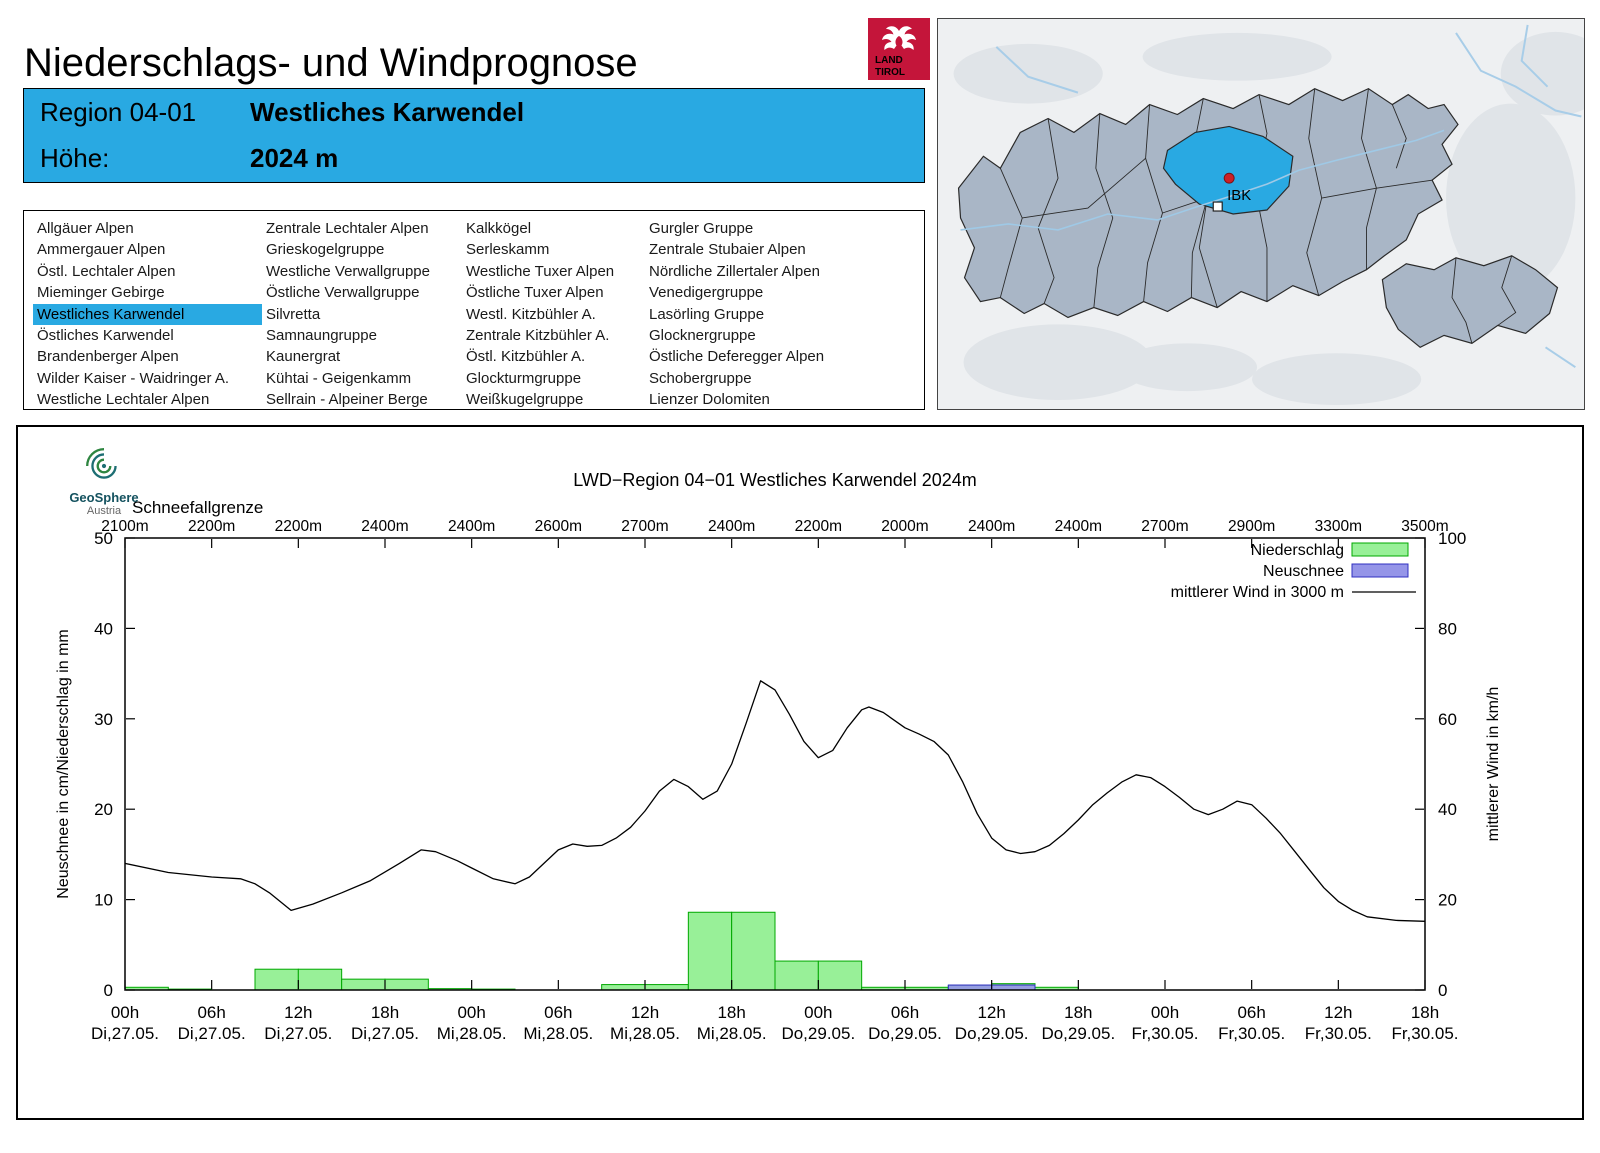 The height and width of the screenshot is (1153, 1600). Describe the element at coordinates (1228, 170) in the screenshot. I see `map-region-highlight` at that location.